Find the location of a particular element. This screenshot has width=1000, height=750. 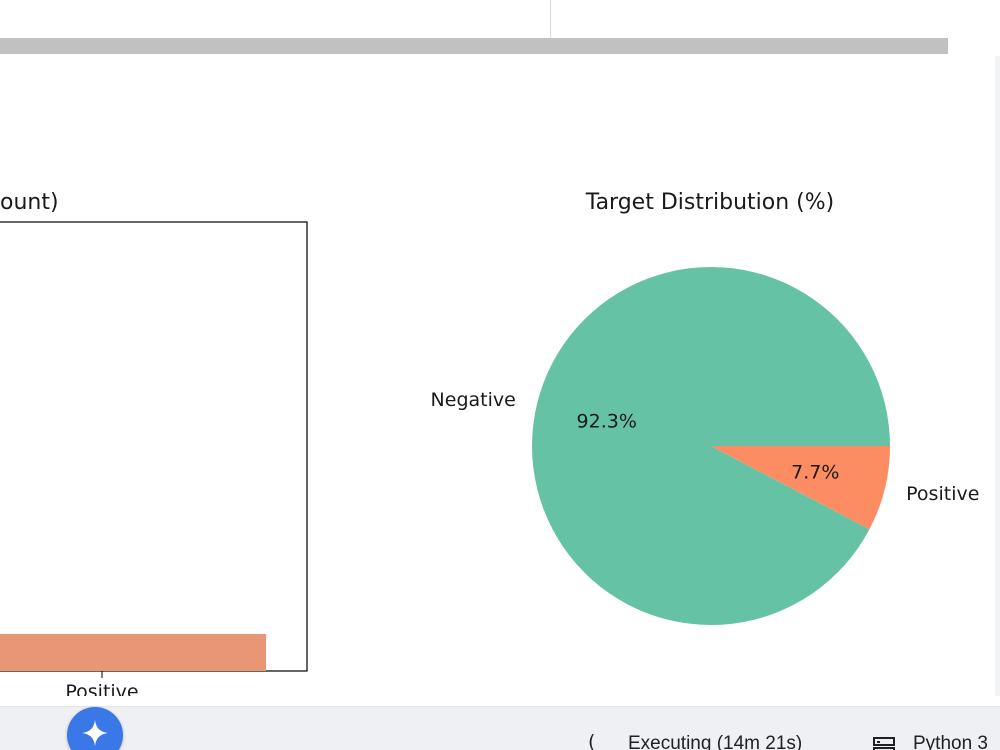

pie-slice-positive is located at coordinates (800, 488).